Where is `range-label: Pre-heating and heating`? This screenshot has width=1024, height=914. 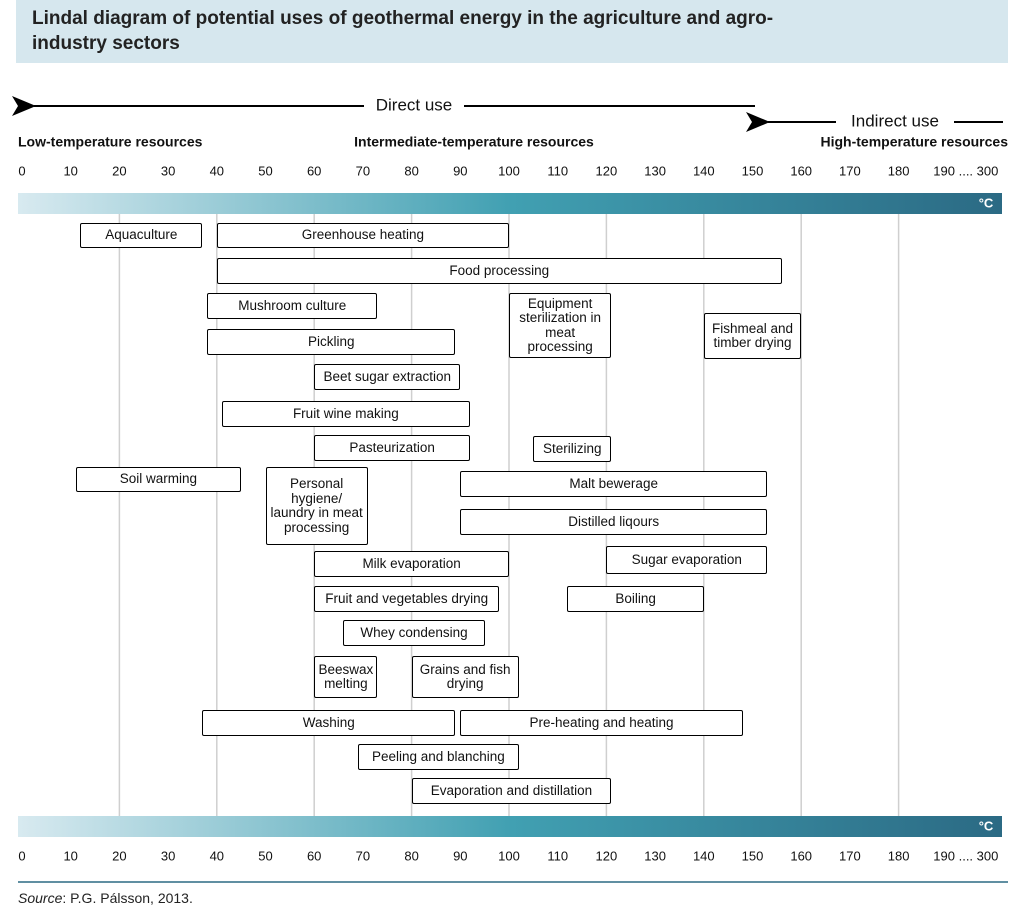
range-label: Pre-heating and heating is located at coordinates (601, 722).